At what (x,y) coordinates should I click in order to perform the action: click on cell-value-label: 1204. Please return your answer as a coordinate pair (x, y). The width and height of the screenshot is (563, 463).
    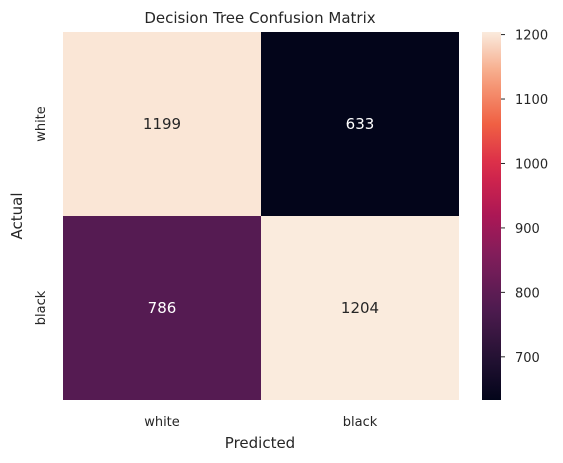
    Looking at the image, I should click on (360, 308).